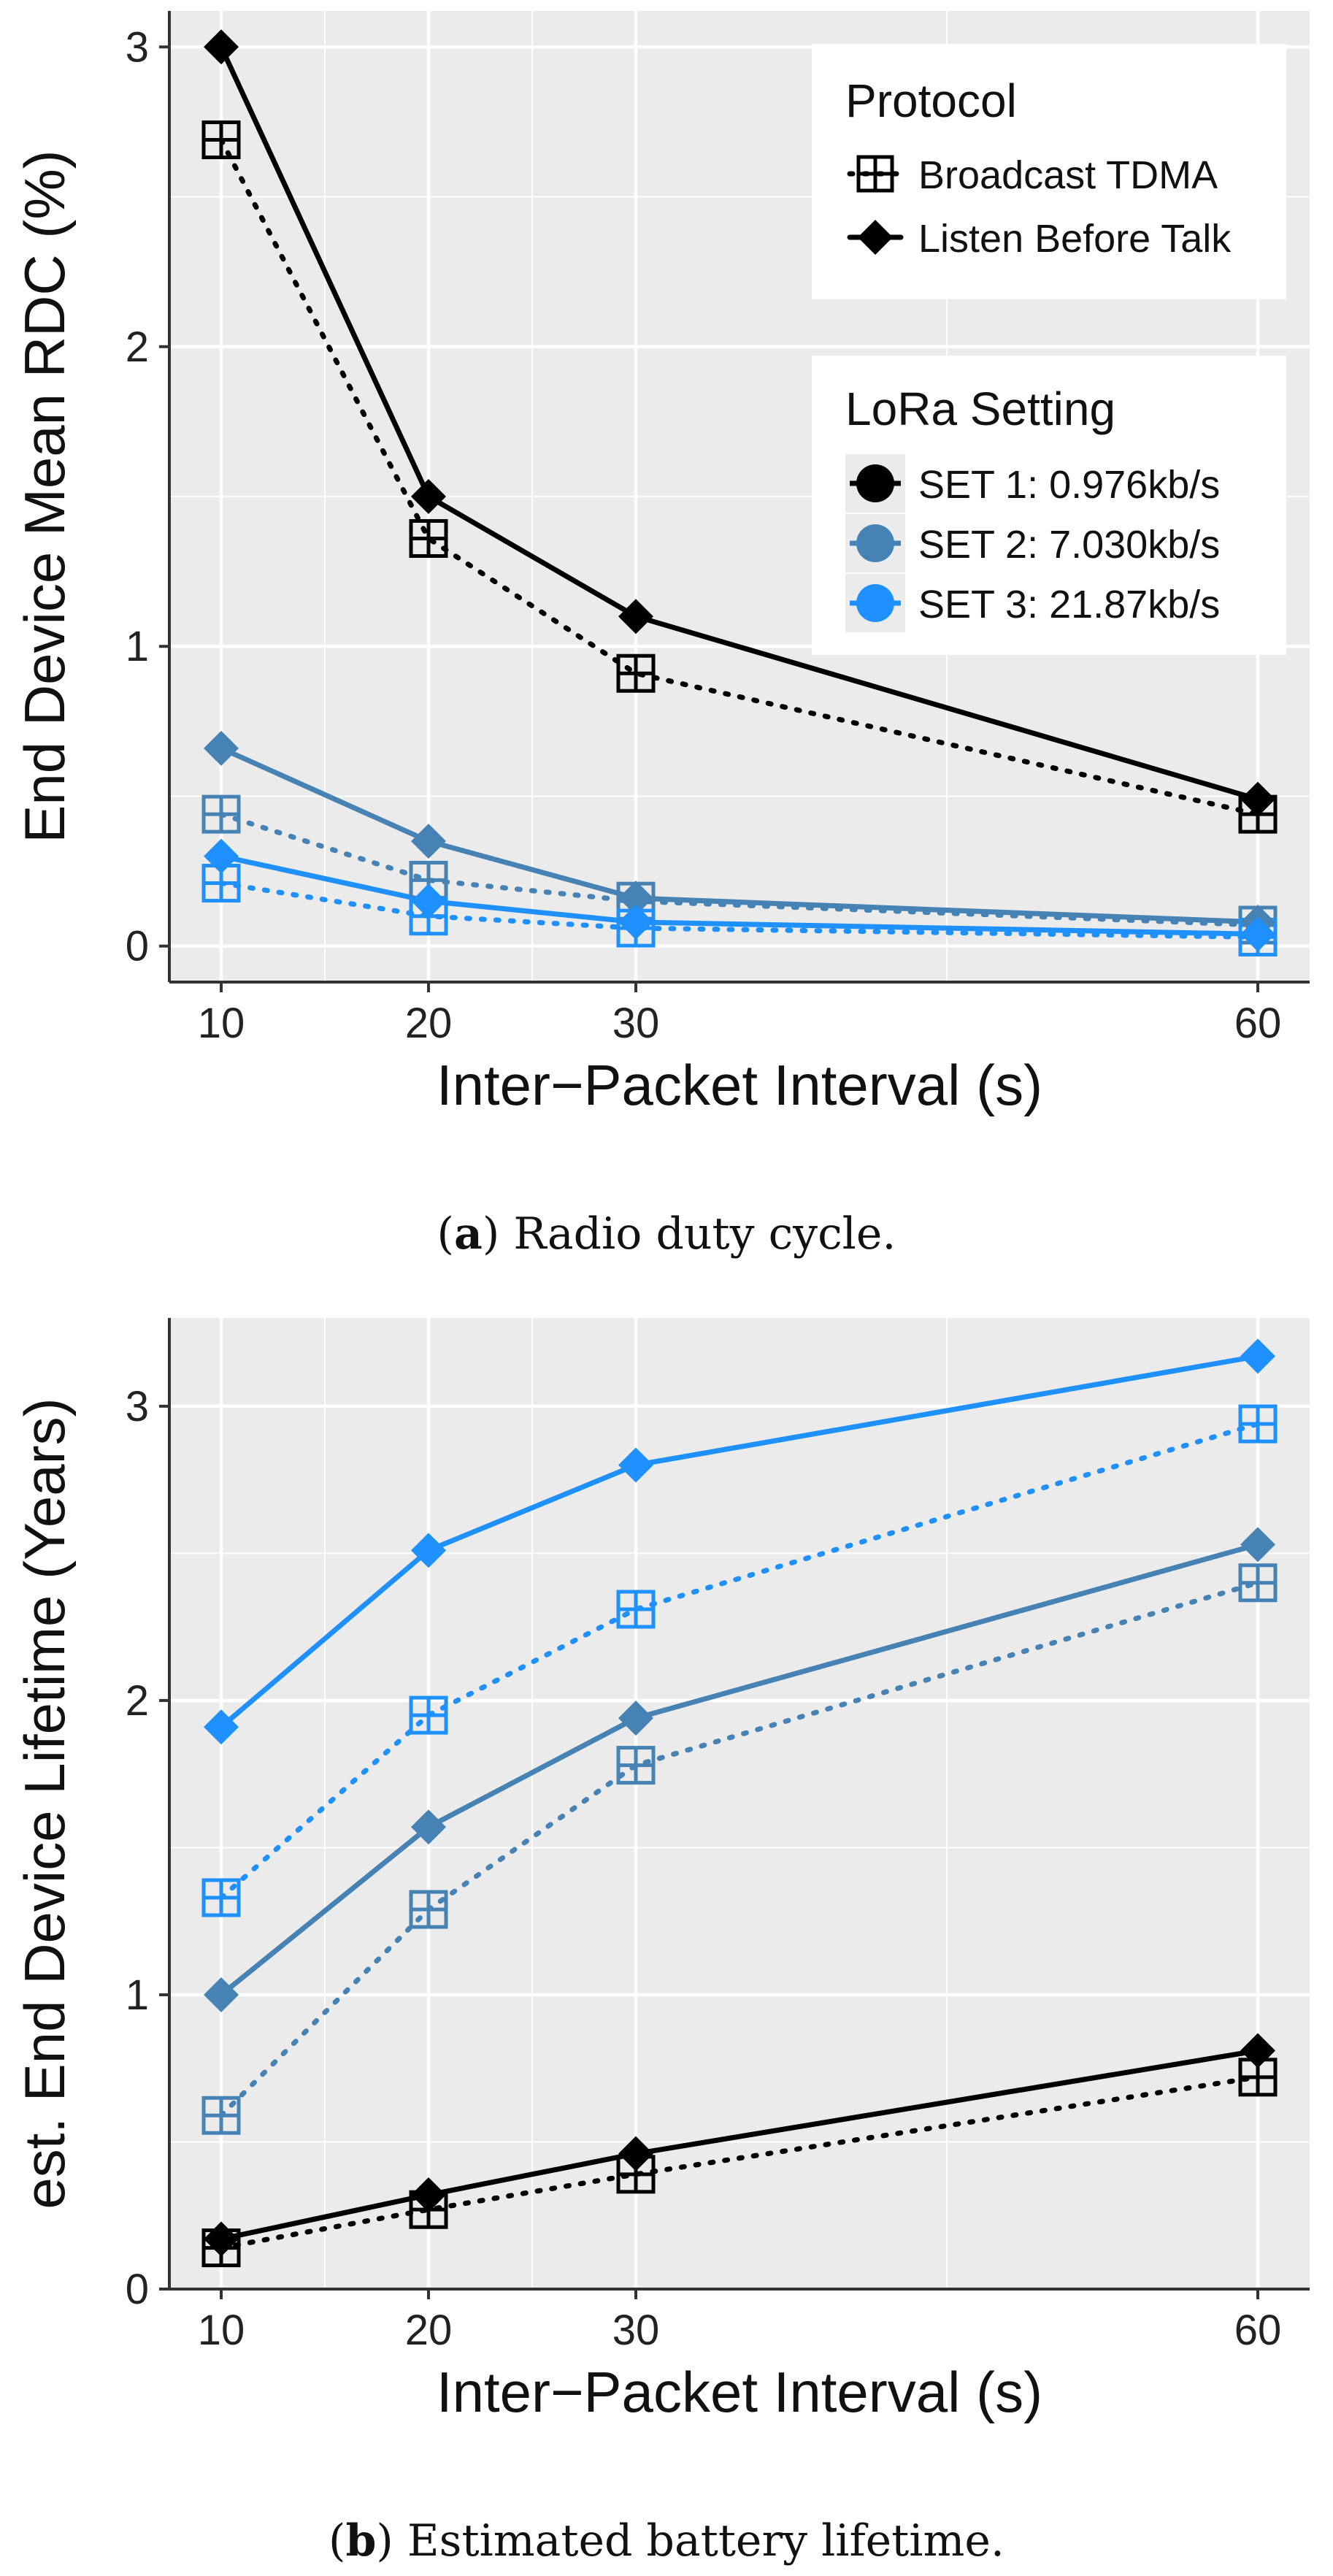 Image resolution: width=1333 pixels, height=2576 pixels. Describe the element at coordinates (980, 409) in the screenshot. I see `legend-setting-title: LoRa Setting` at that location.